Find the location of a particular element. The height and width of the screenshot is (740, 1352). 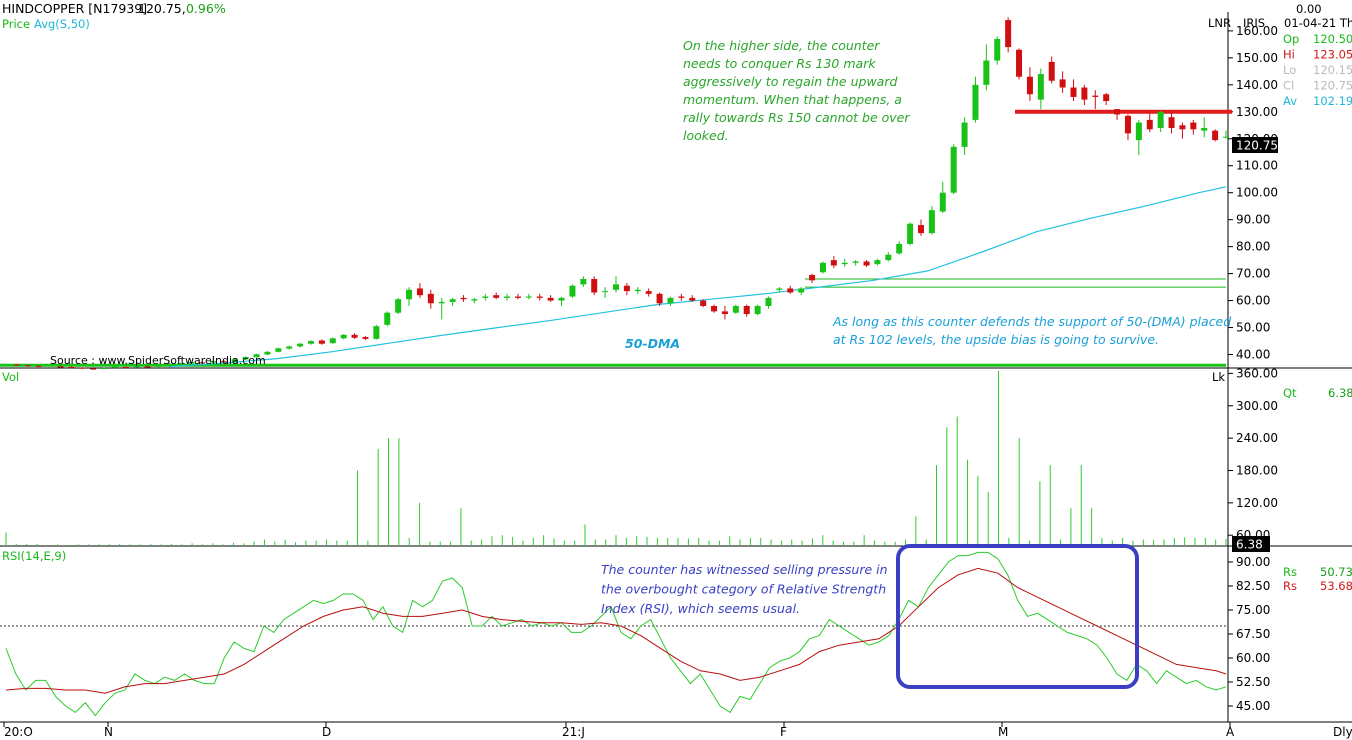

annotation-line: momentum. When that happens, a is located at coordinates (792, 99).